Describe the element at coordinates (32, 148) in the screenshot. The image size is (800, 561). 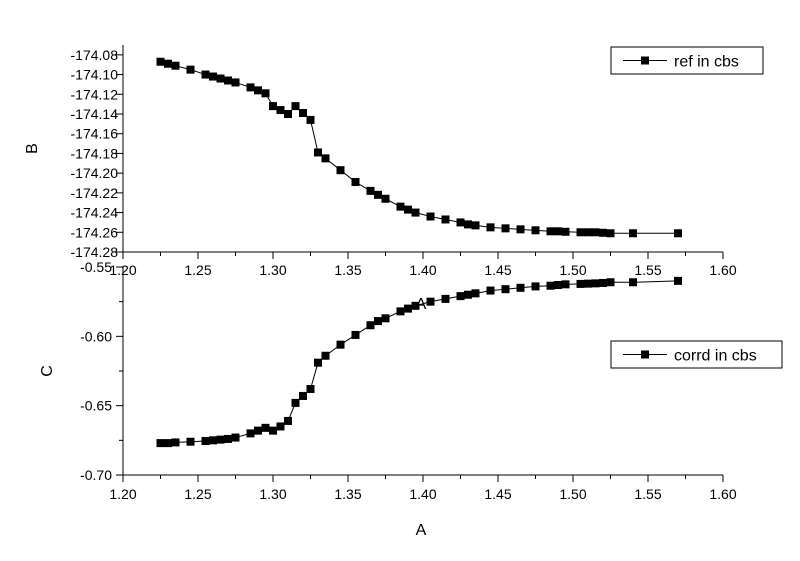
I see `y-axis-title: B` at that location.